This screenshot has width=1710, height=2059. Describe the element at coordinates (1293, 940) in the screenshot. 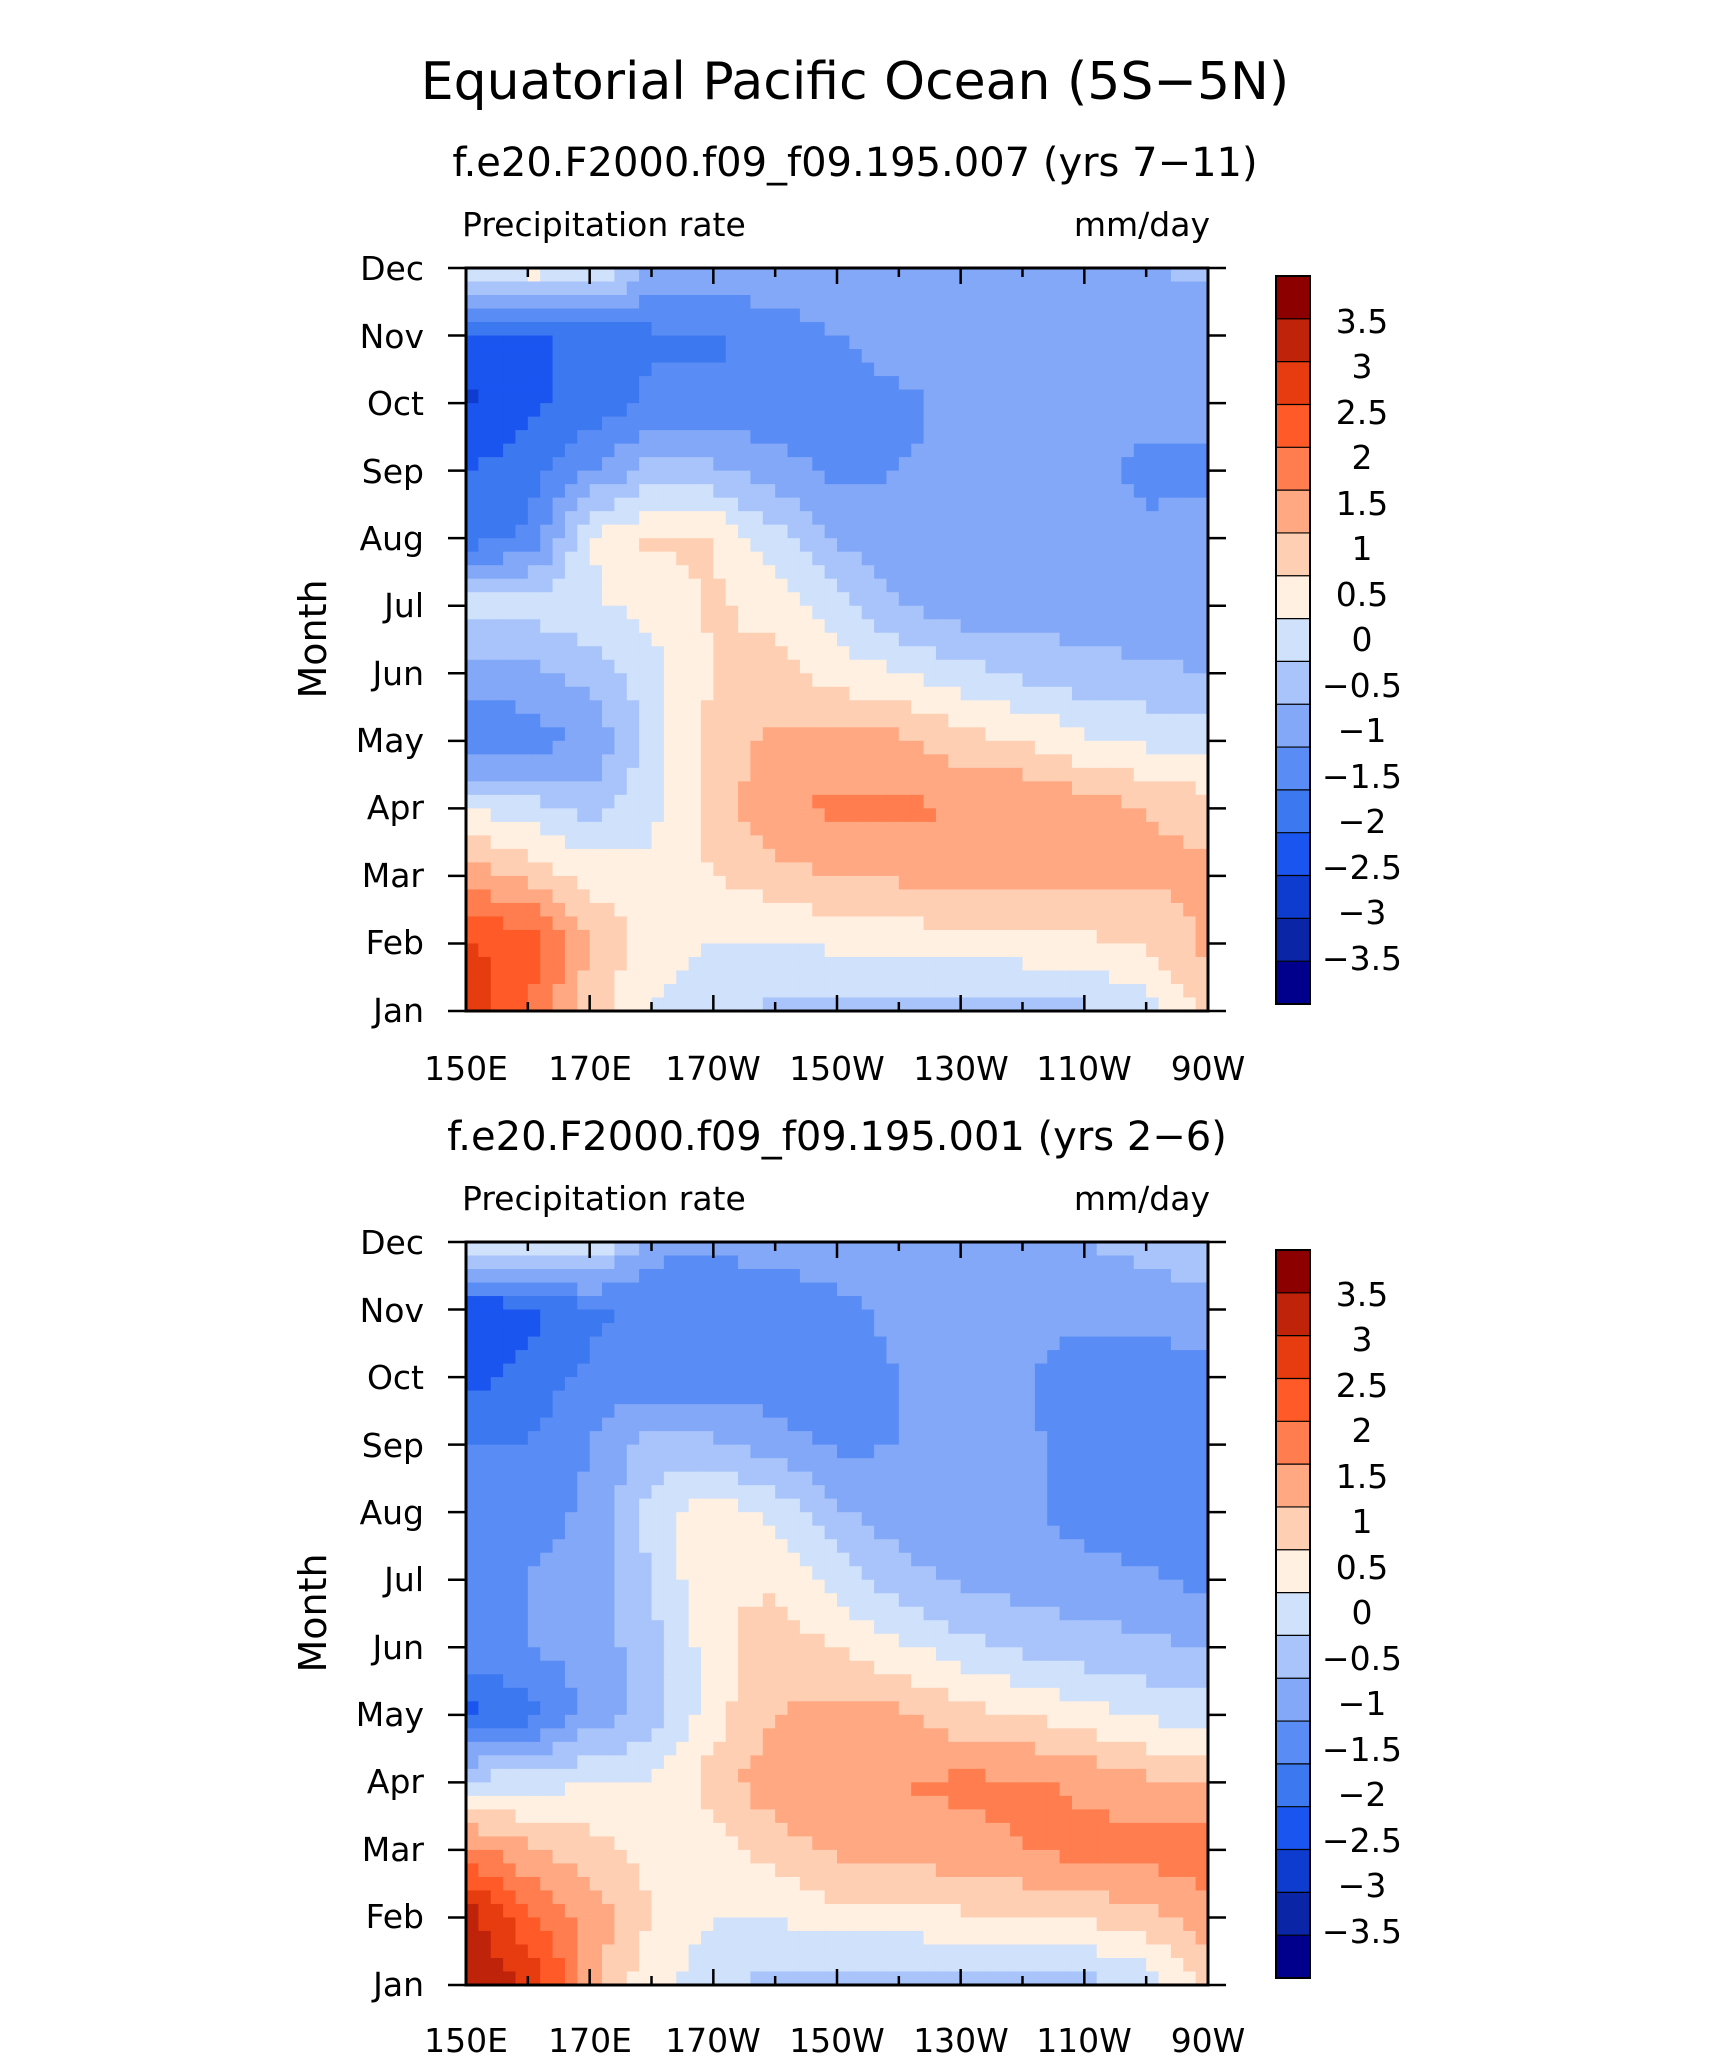

I see `colorbar-box` at that location.